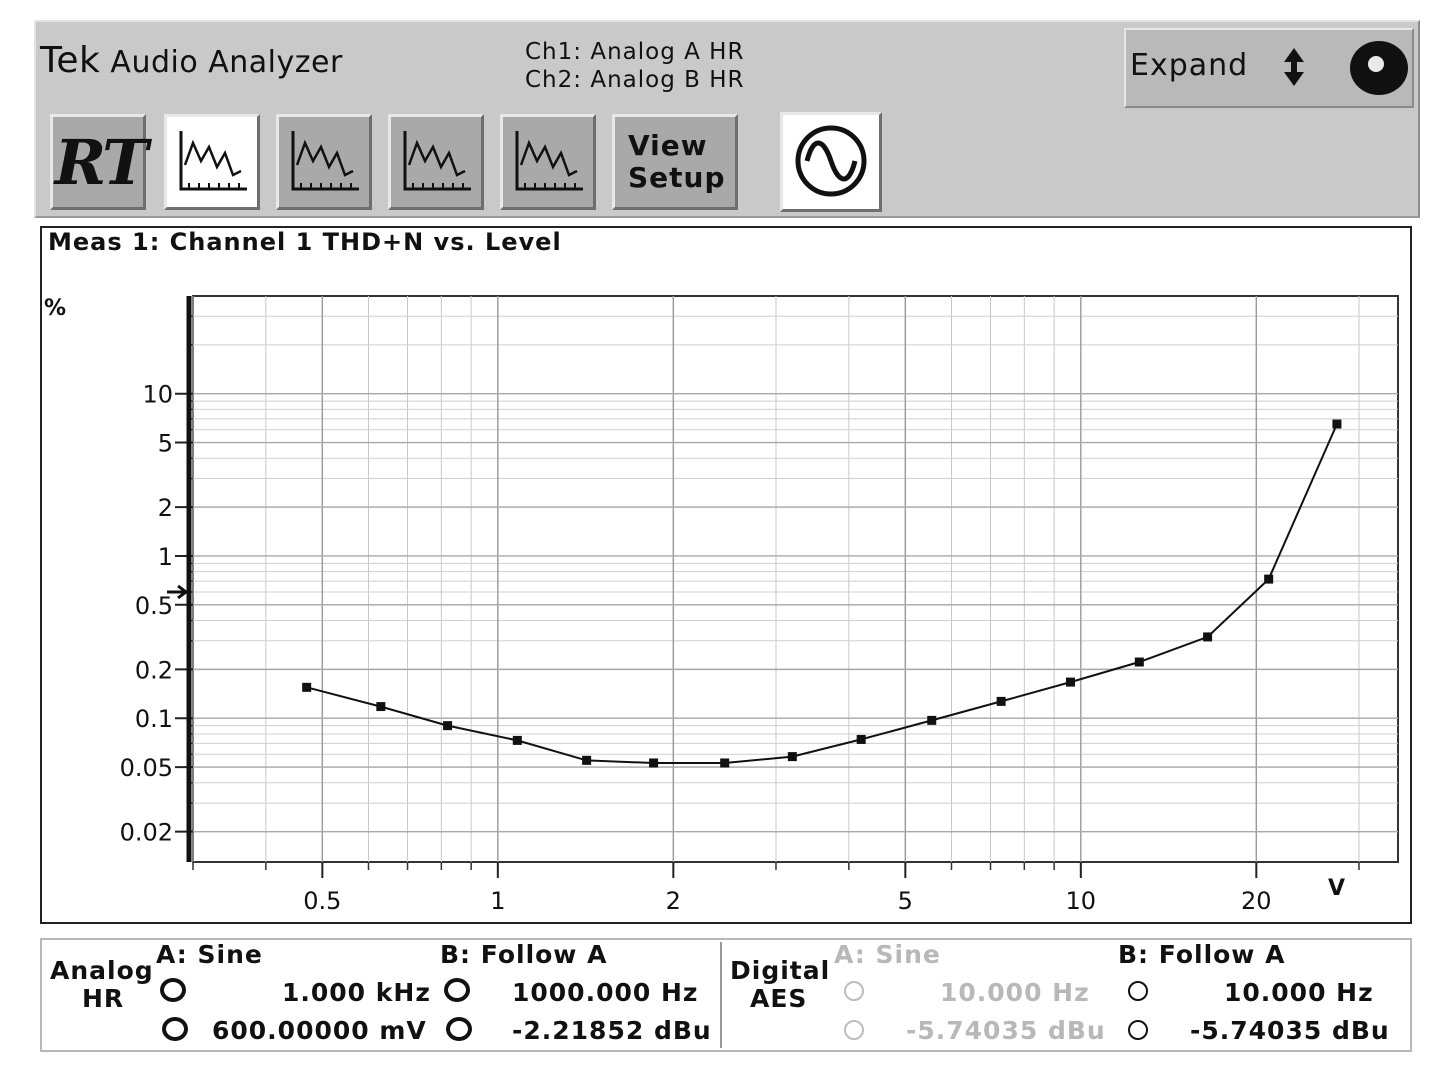  I want to click on gen-b-title: B: Follow A, so click(524, 954).